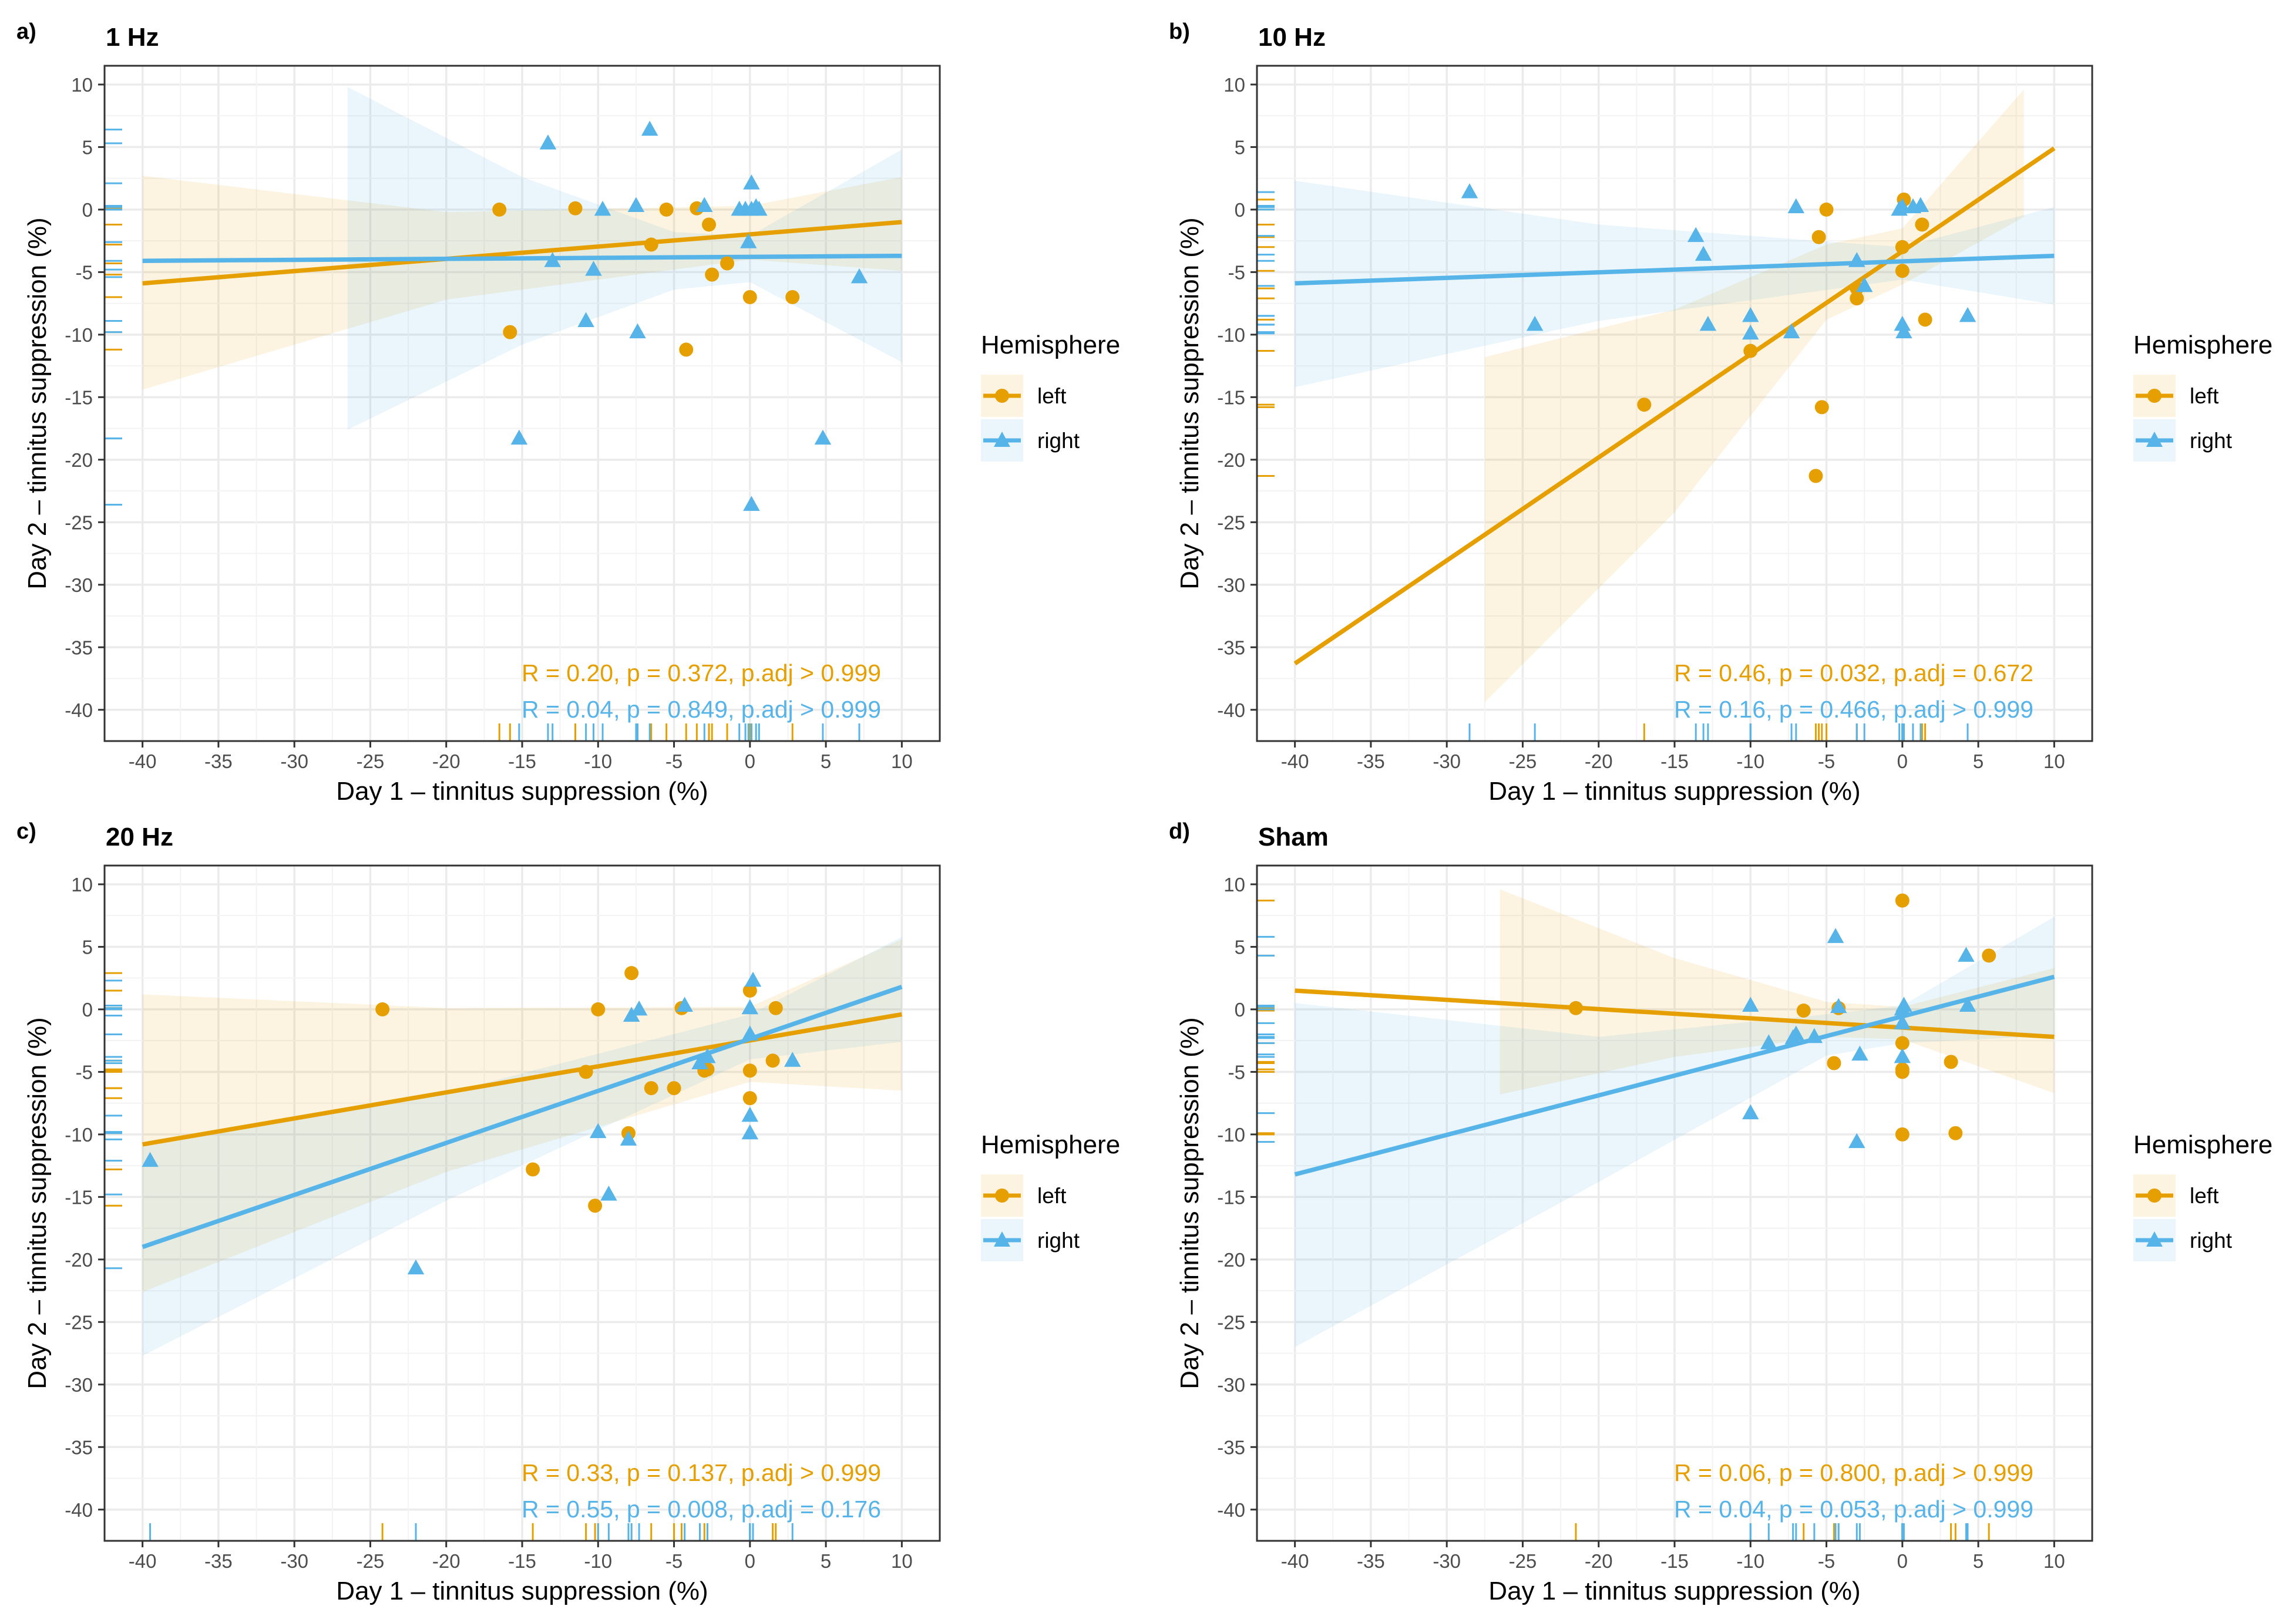 The height and width of the screenshot is (1616, 2296). Describe the element at coordinates (1674, 406) in the screenshot. I see `regression-line-left` at that location.